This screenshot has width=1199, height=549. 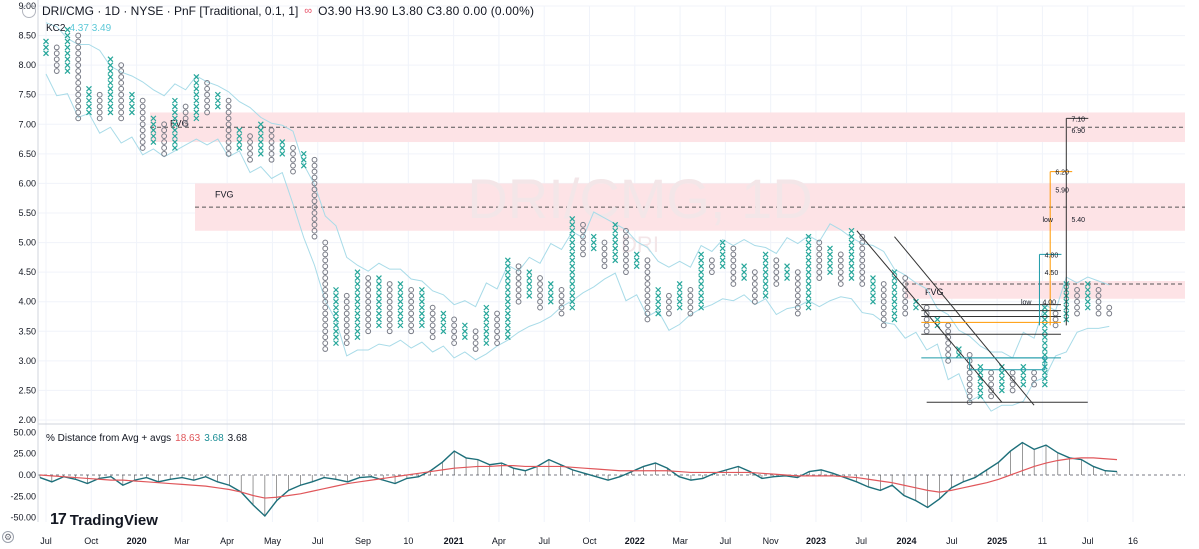 What do you see at coordinates (146, 438) in the screenshot?
I see `oscillator-legend: % Distance from Avg + avgs 18.63 3.68 3.68` at bounding box center [146, 438].